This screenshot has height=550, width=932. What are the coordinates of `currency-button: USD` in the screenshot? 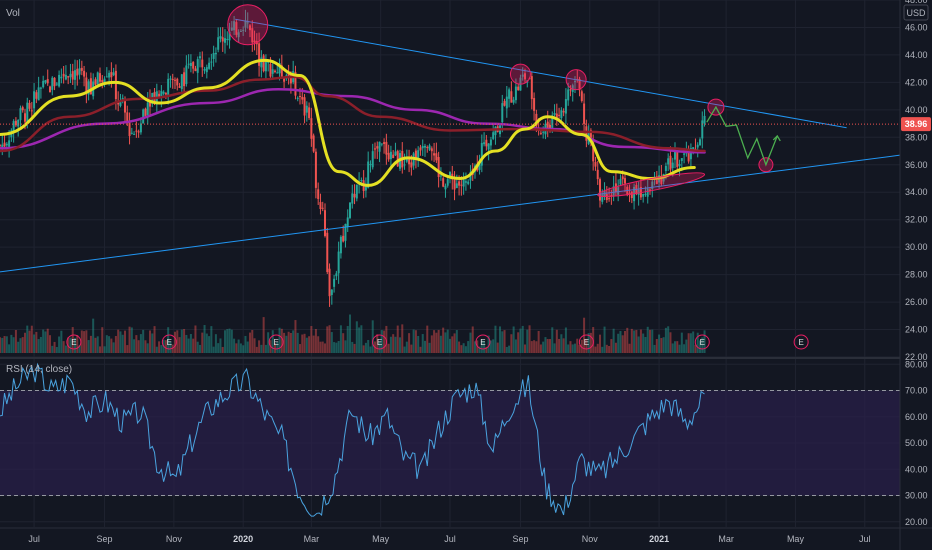 It's located at (916, 12).